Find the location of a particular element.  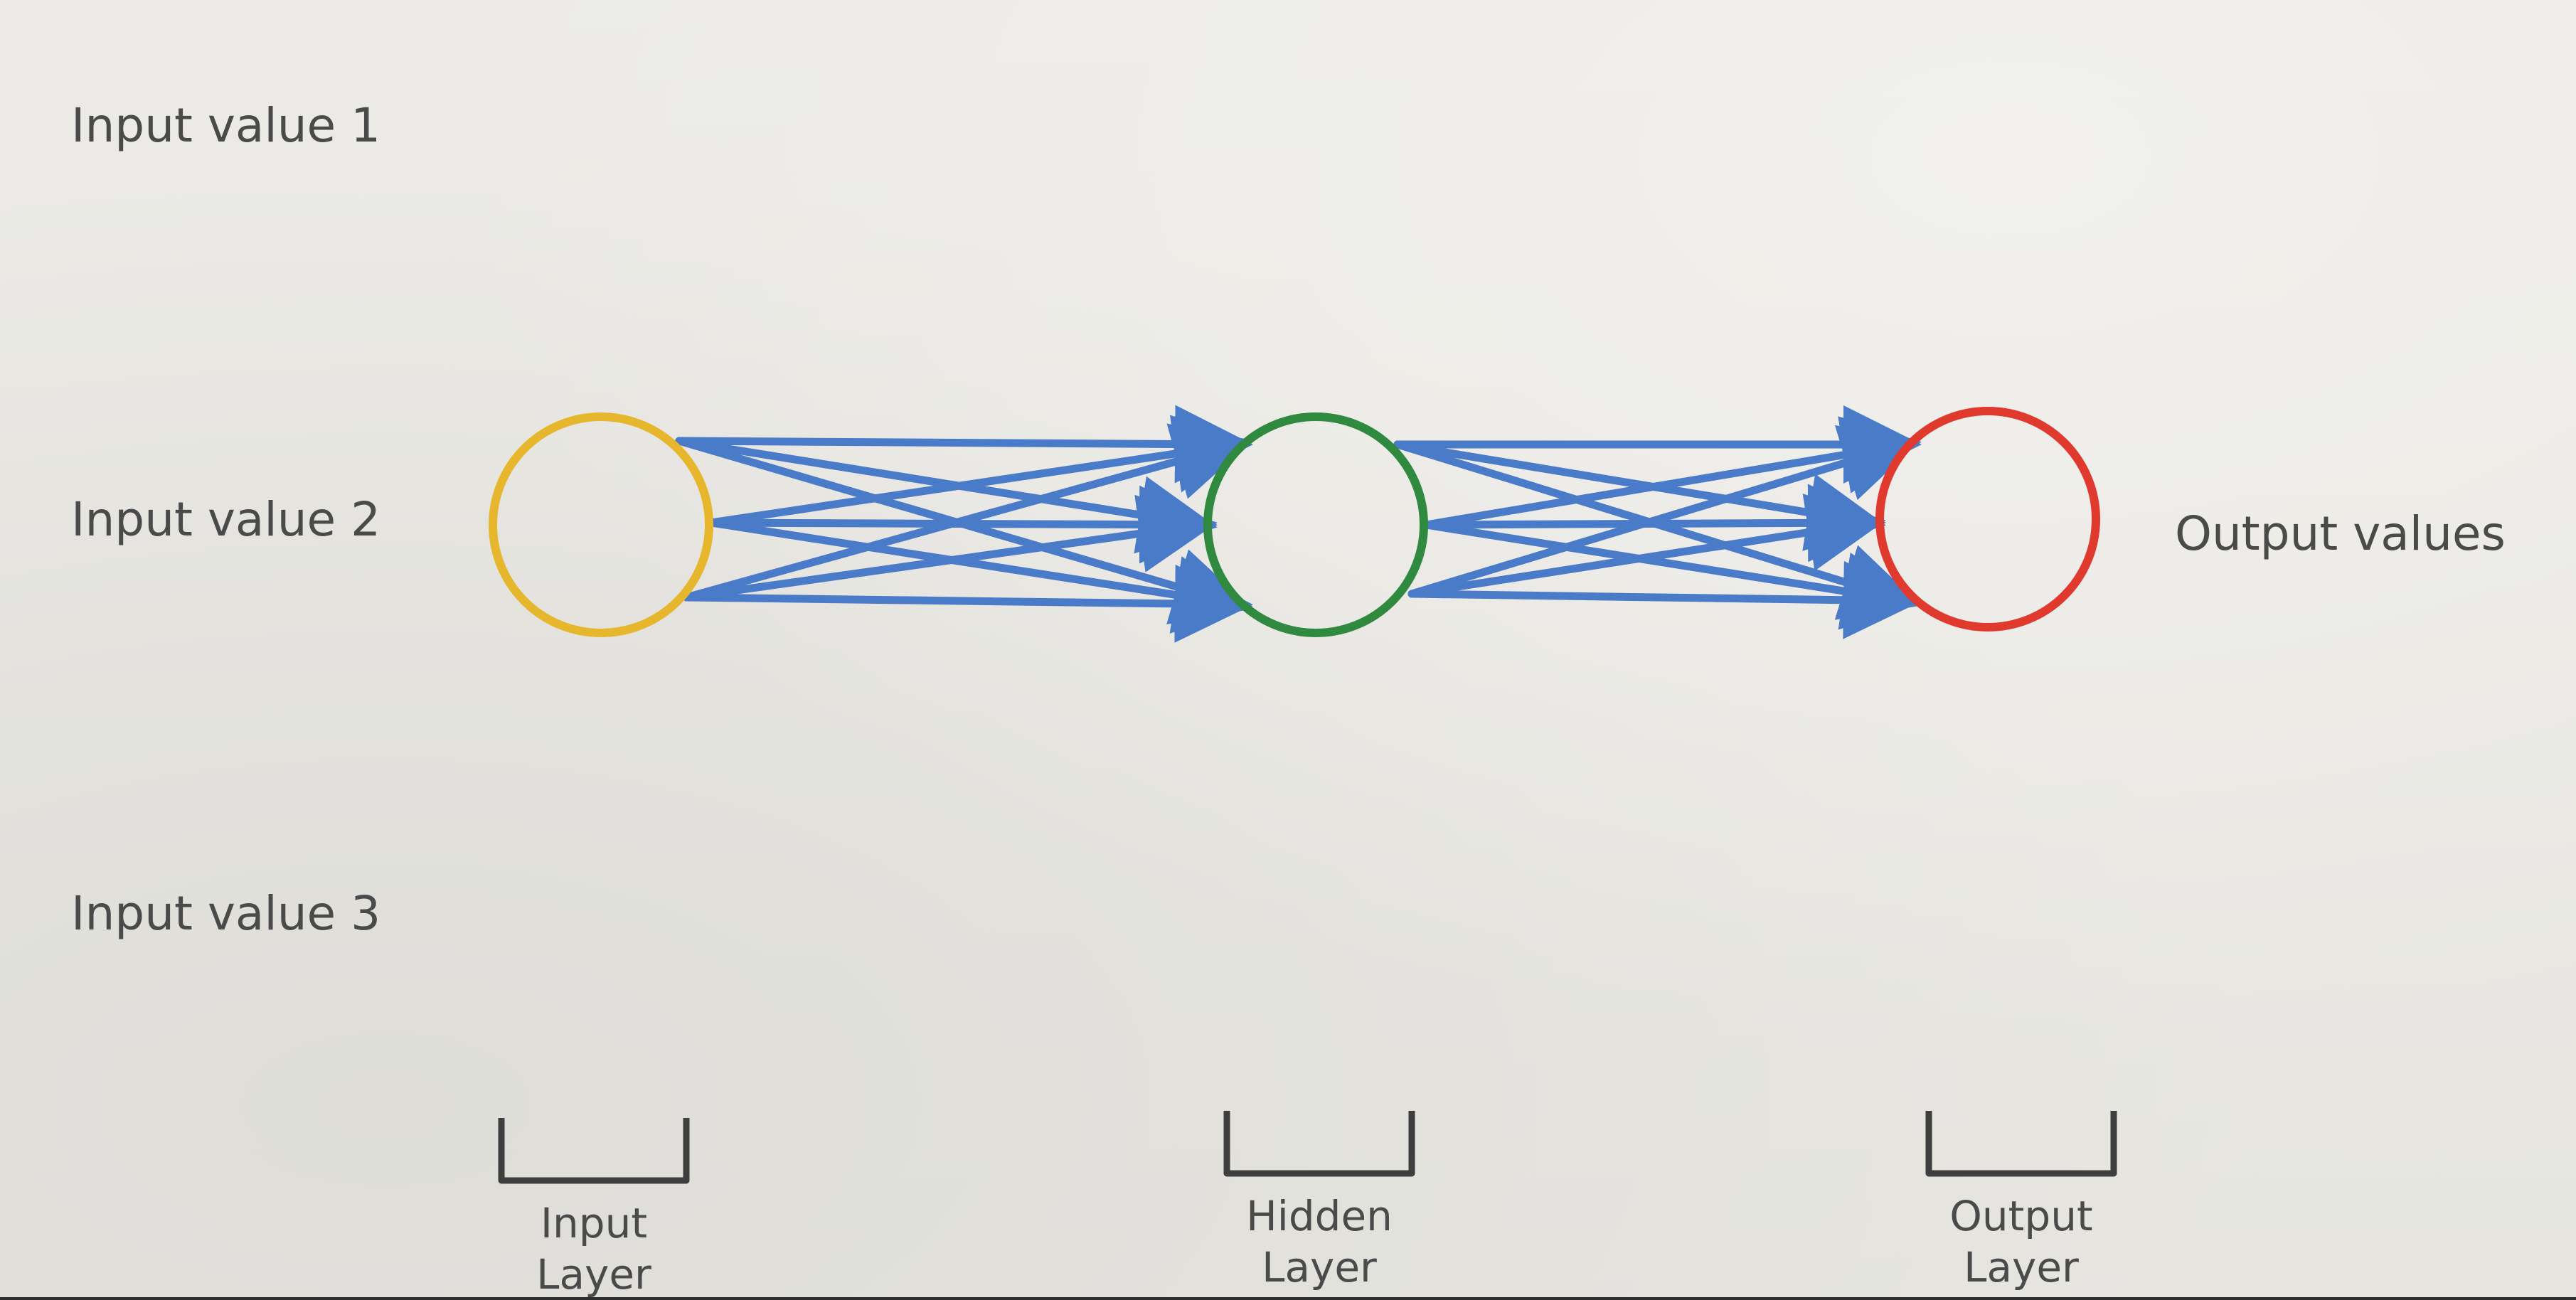

input-node is located at coordinates (601, 524).